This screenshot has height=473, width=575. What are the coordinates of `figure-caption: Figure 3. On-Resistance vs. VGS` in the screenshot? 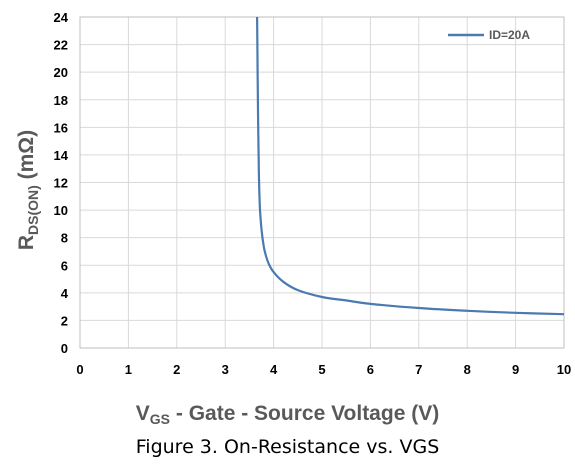 It's located at (287, 447).